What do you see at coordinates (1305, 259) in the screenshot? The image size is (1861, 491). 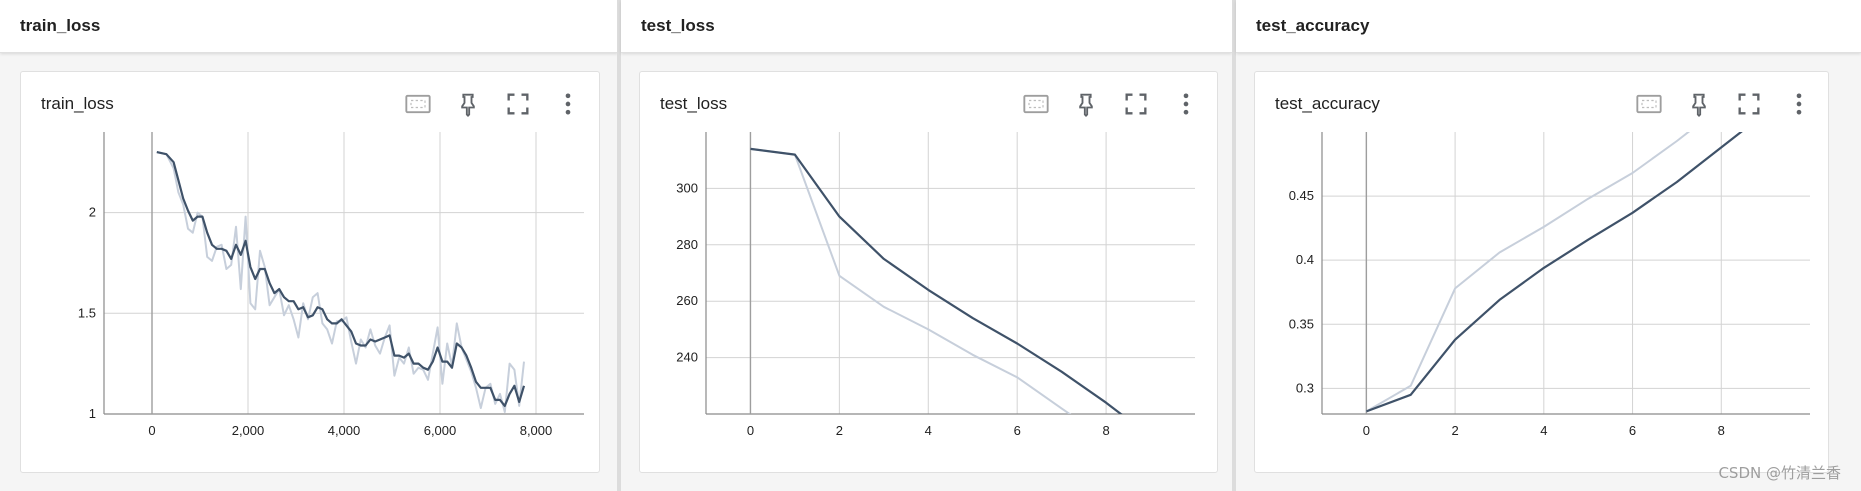 I see `y-tick-label: 0.4` at bounding box center [1305, 259].